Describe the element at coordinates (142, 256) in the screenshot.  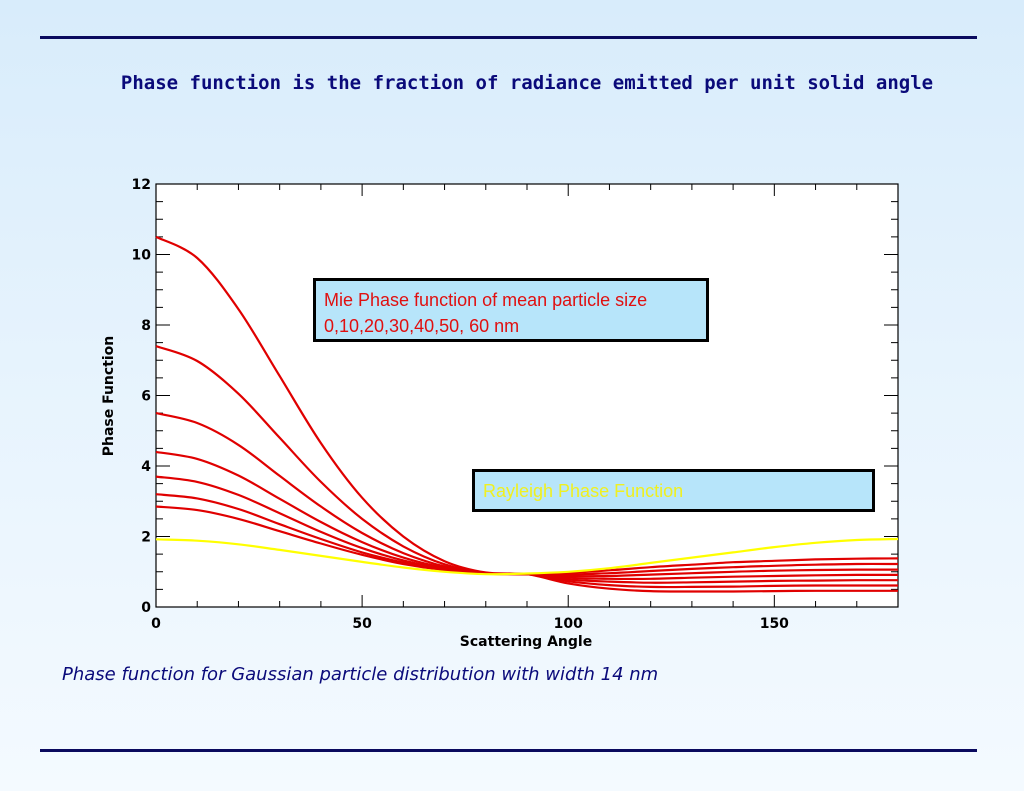
I see `y-tick-label: 10` at that location.